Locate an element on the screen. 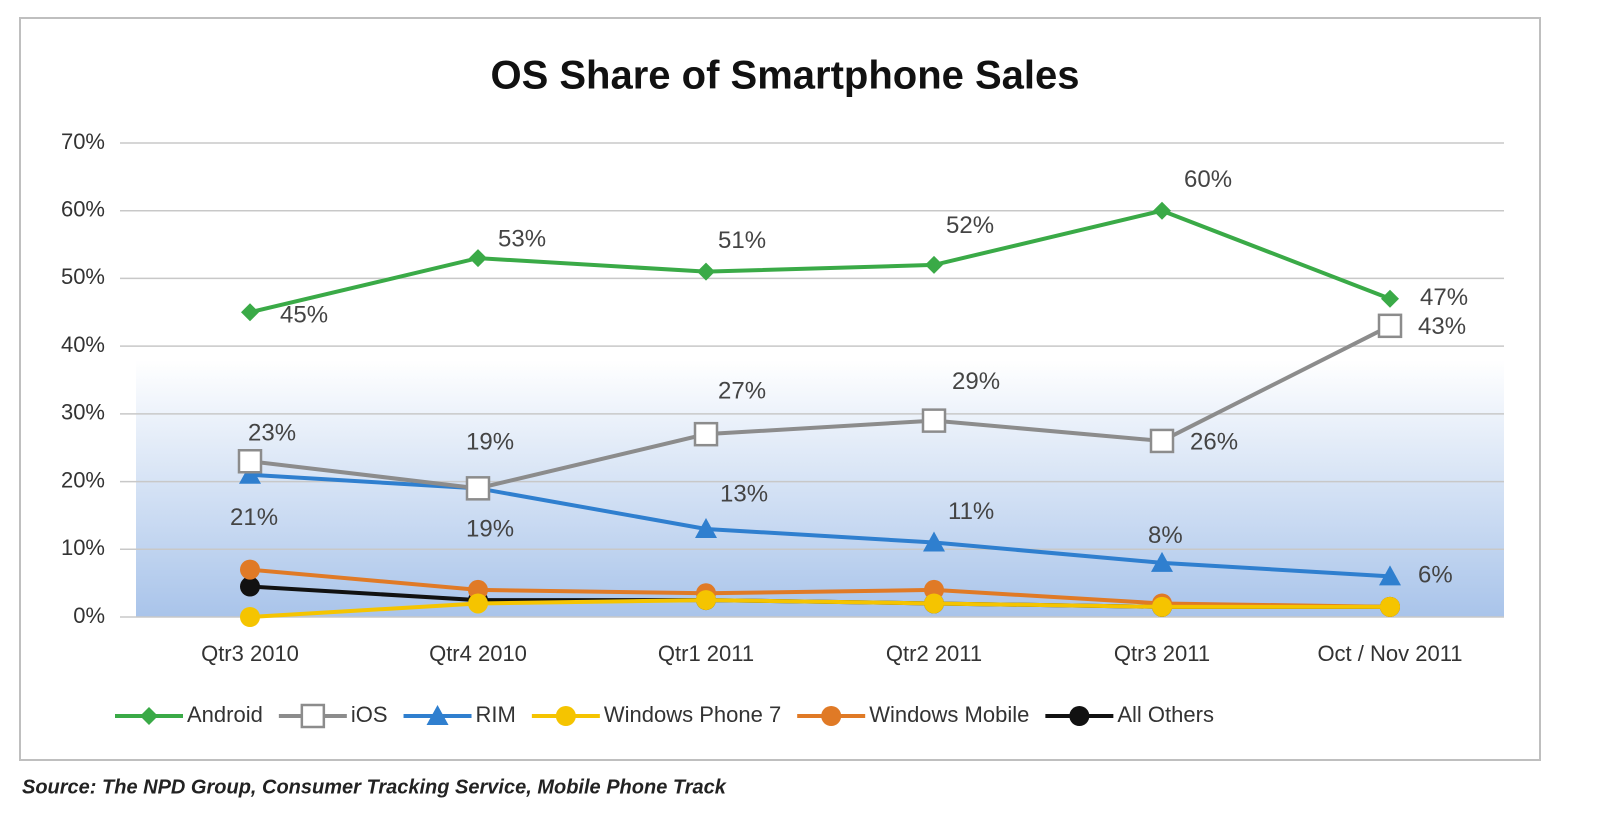 Image resolution: width=1600 pixels, height=820 pixels. y-tick-label: 30% is located at coordinates (83, 412).